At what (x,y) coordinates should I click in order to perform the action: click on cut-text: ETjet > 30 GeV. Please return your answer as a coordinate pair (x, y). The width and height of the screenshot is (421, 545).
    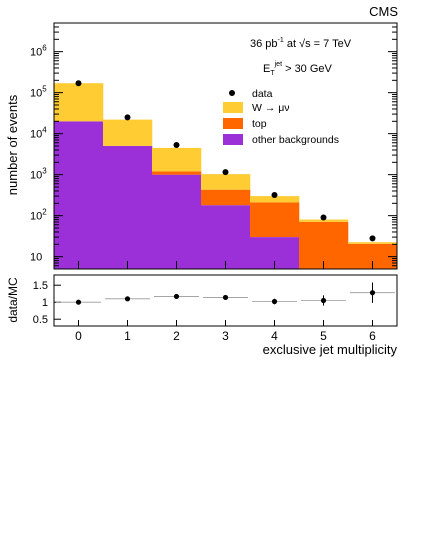
    Looking at the image, I should click on (298, 69).